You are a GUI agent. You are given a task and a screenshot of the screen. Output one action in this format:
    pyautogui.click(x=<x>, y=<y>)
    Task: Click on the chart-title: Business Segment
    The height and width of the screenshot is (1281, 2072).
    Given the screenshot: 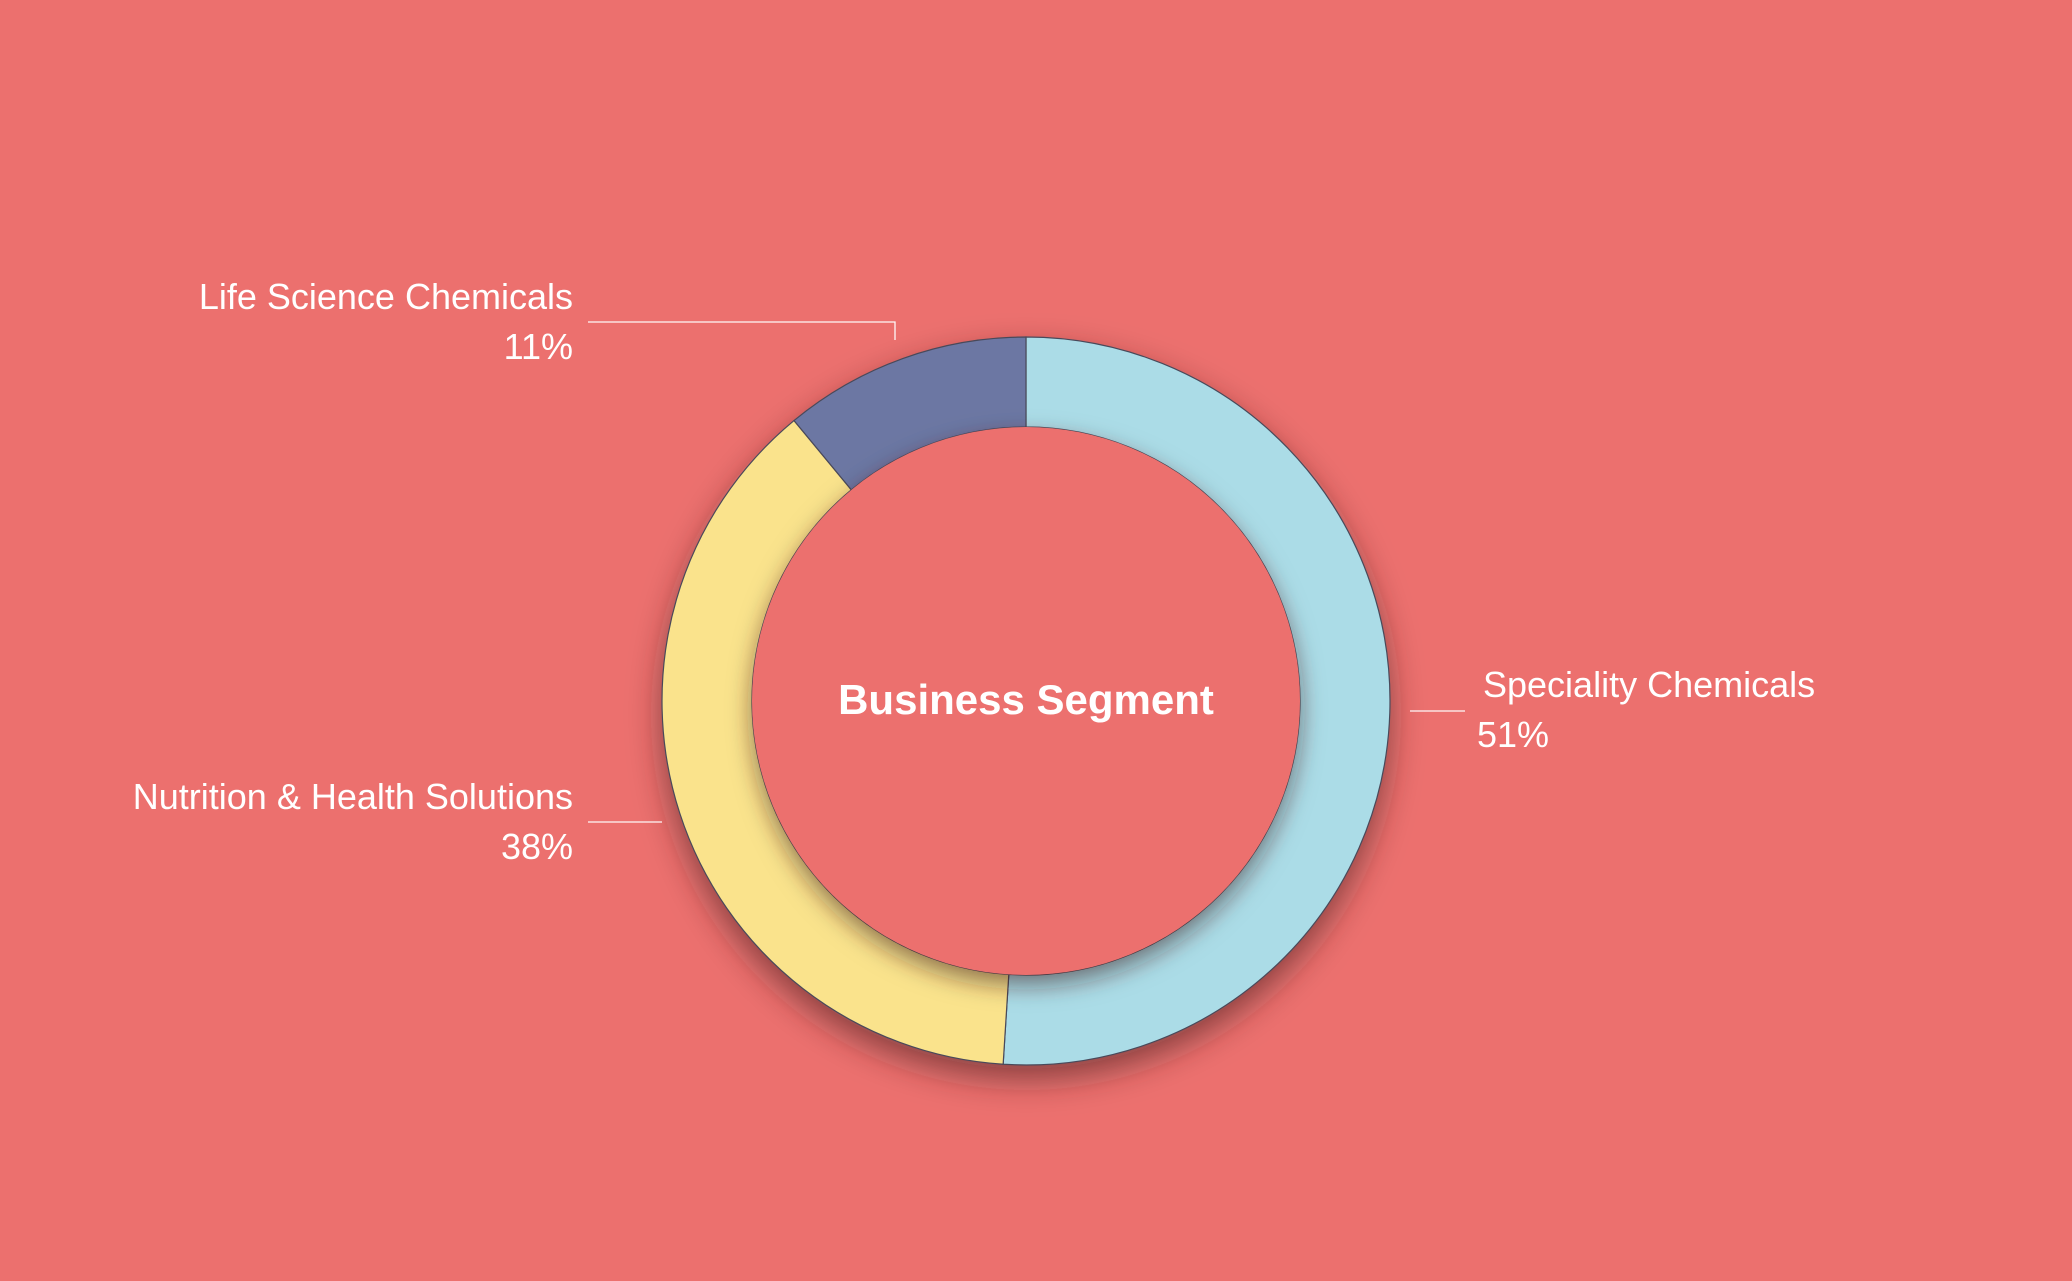 What is the action you would take?
    pyautogui.click(x=1026, y=699)
    